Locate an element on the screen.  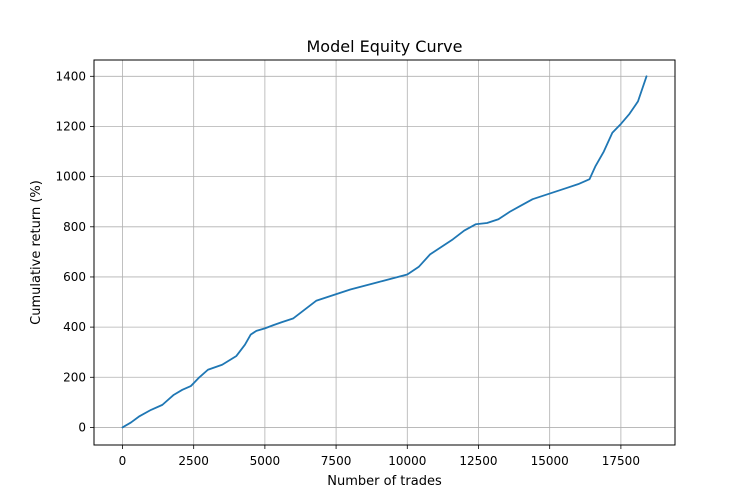
x-tick-label: 0 is located at coordinates (123, 461).